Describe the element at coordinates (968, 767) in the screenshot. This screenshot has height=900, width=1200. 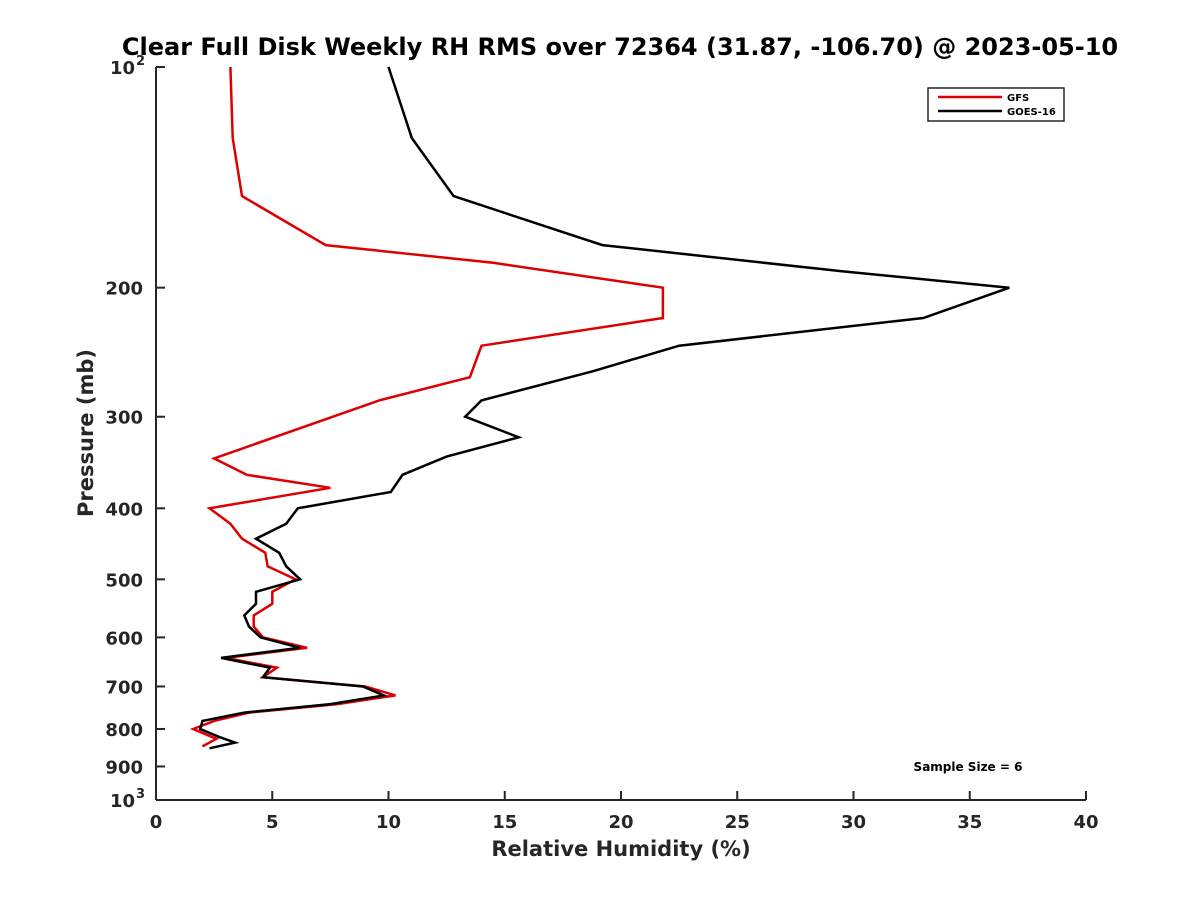
I see `sample-size-annotation: Sample Size = 6` at that location.